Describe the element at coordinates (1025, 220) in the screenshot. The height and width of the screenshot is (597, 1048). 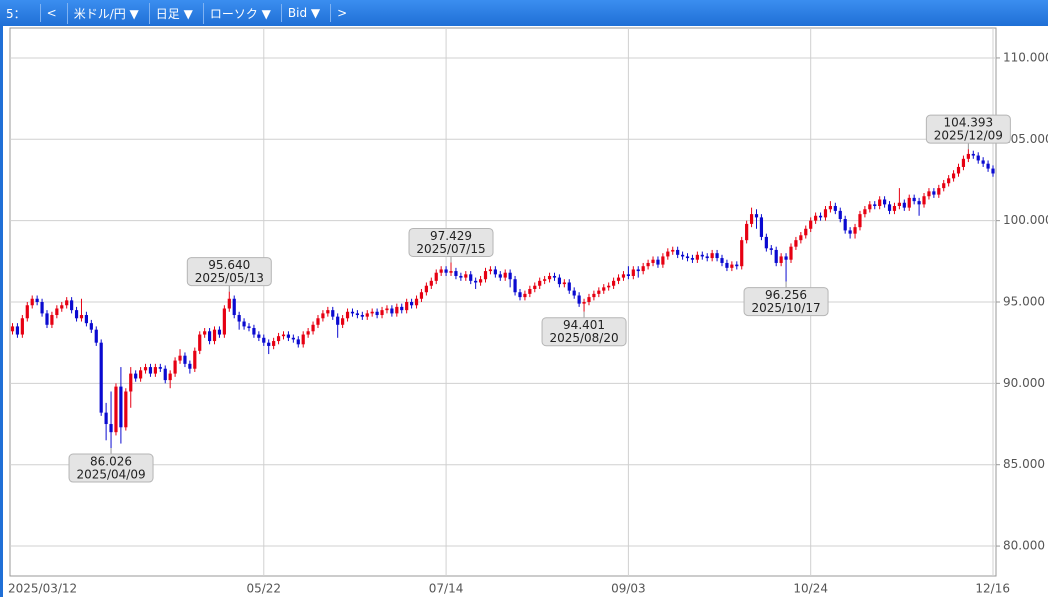
I see `y-tick-label: 100.000` at that location.